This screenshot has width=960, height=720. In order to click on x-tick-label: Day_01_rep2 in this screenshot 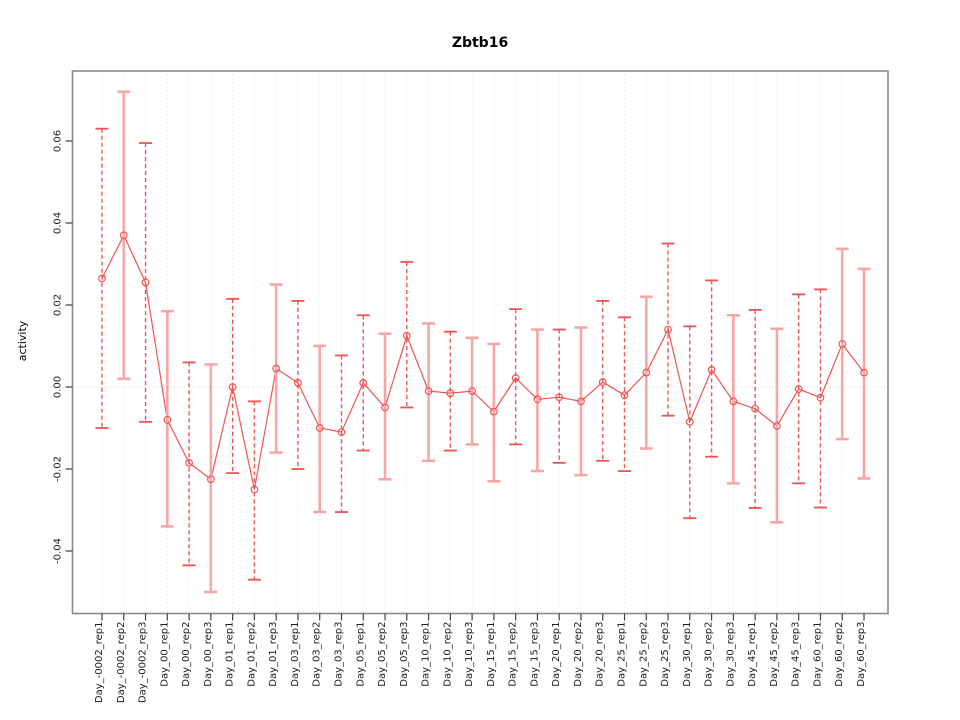, I will do `click(251, 654)`.